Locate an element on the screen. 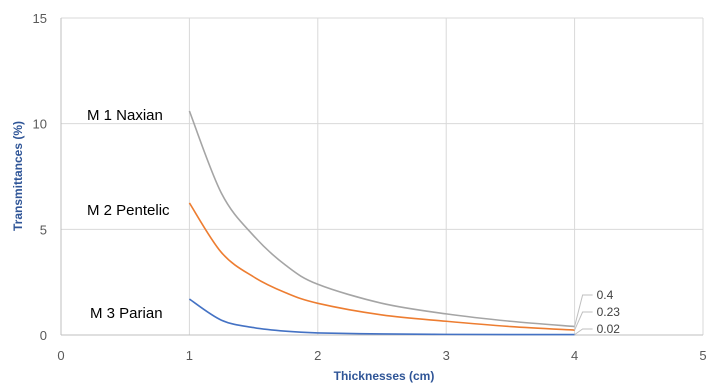  x-tick-label: 2 is located at coordinates (317, 355).